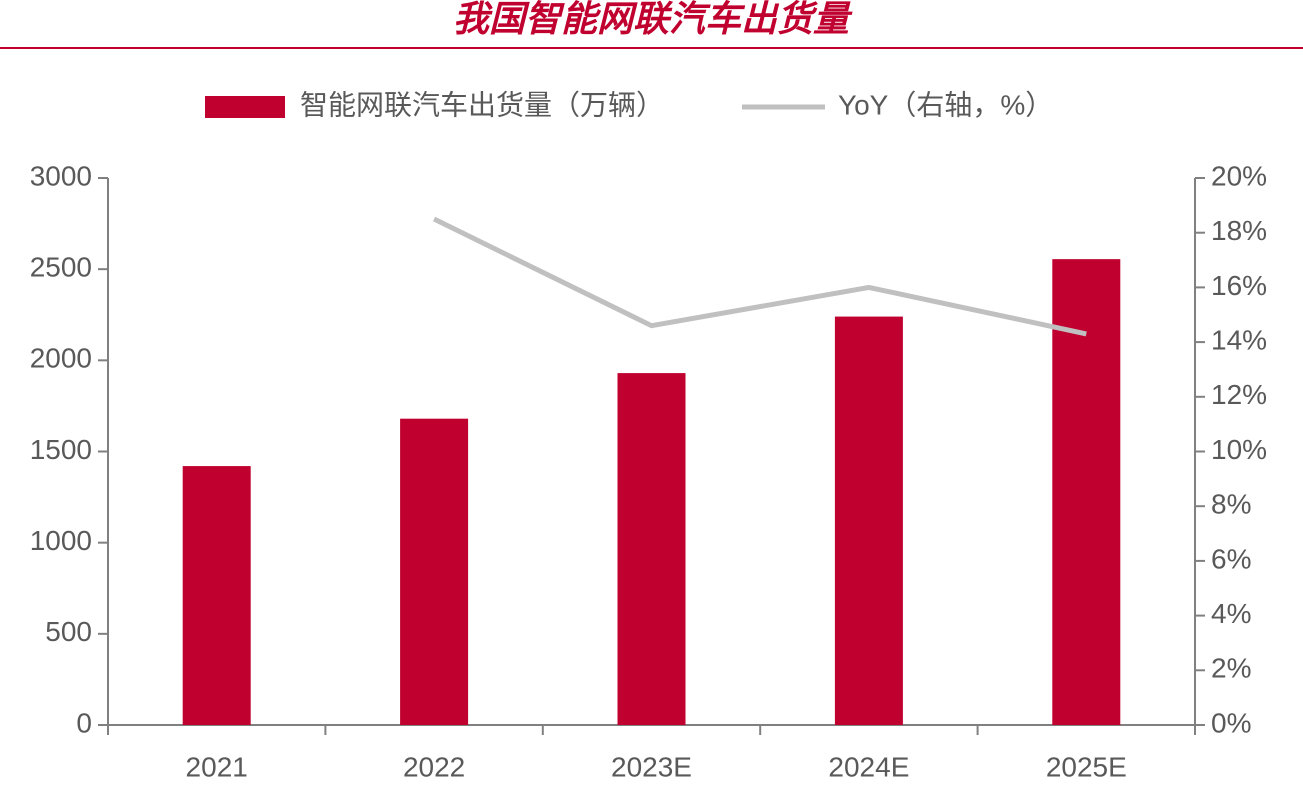 Image resolution: width=1303 pixels, height=793 pixels. What do you see at coordinates (1239, 285) in the screenshot?
I see `y2-tick-label: 16%` at bounding box center [1239, 285].